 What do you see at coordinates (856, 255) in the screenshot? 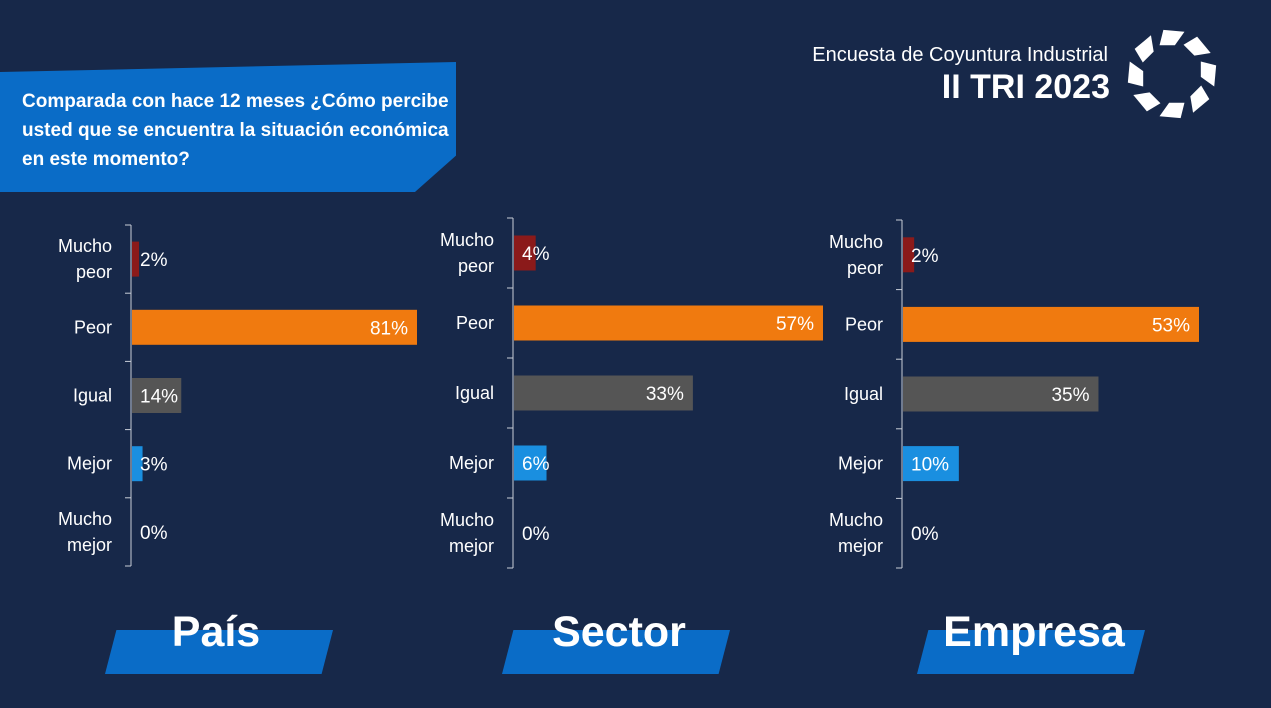
I see `empresa-category-label-0: Mucho peor` at bounding box center [856, 255].